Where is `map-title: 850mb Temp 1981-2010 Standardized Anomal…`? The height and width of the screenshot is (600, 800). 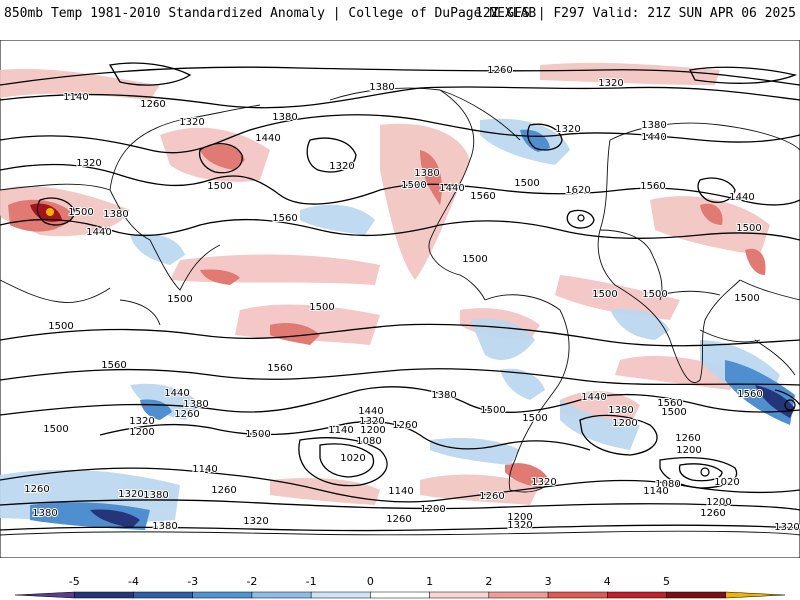 map-title: 850mb Temp 1981-2010 Standardized Anomal… is located at coordinates (270, 13).